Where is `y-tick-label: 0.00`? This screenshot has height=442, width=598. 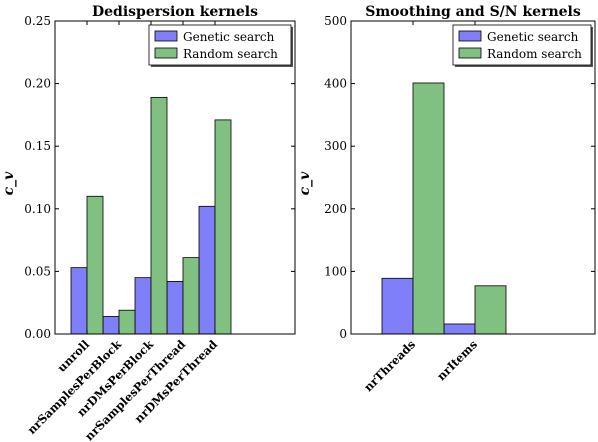 y-tick-label: 0.00 is located at coordinates (37, 334).